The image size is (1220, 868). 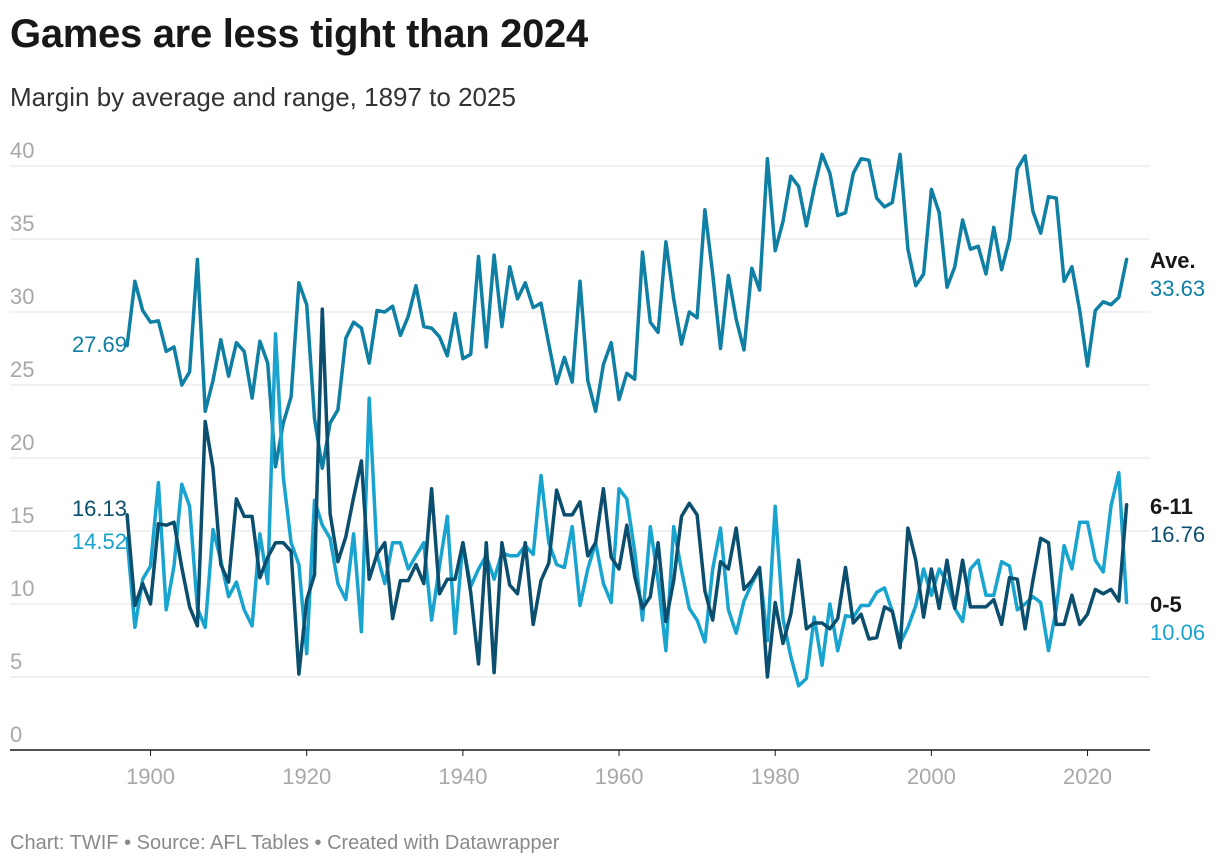 I want to click on x-axis-ticks: 1900 1920 1940 1960 1980 2000 2020, so click(x=619, y=769).